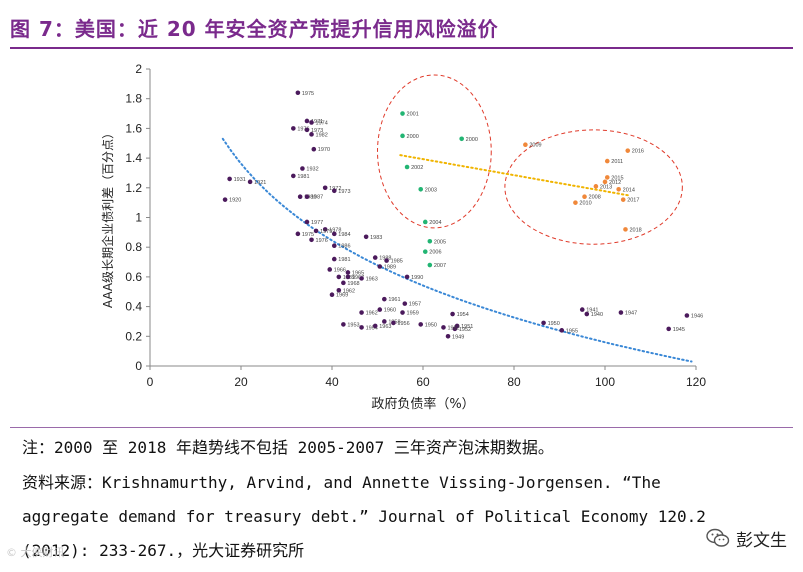 Image resolution: width=803 pixels, height=572 pixels. Describe the element at coordinates (535, 146) in the screenshot. I see `point-label: 2009` at that location.